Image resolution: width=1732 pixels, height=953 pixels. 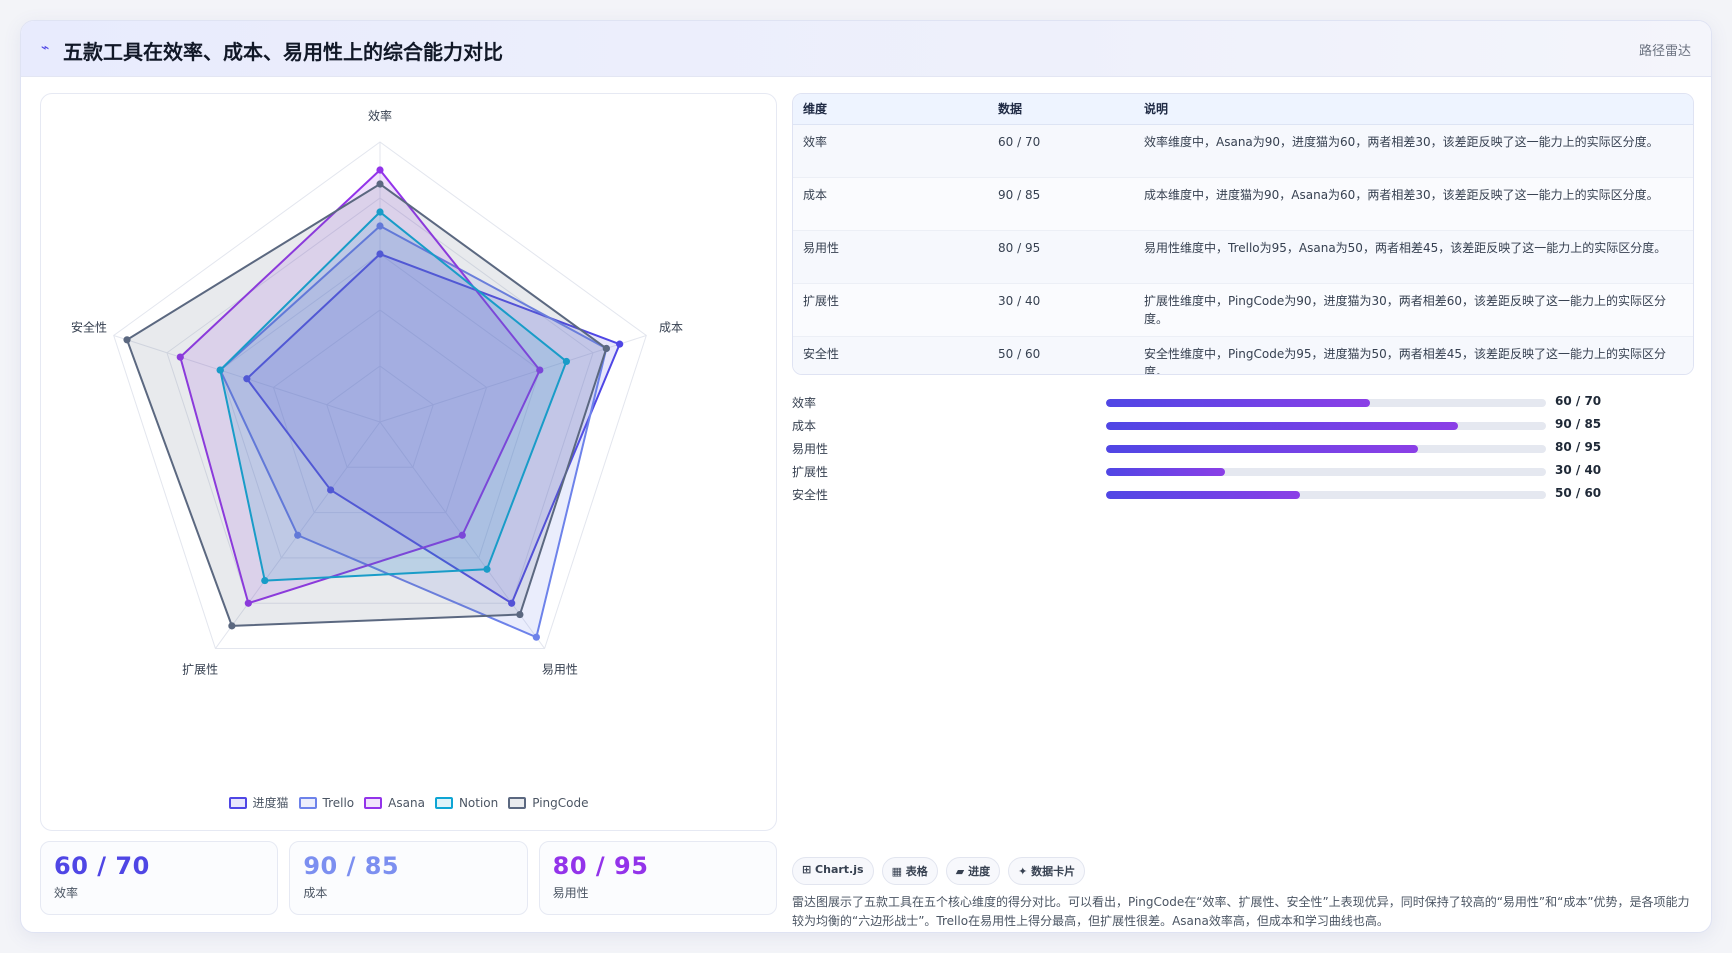 I want to click on cell-dimension: 安全性, so click(x=890, y=355).